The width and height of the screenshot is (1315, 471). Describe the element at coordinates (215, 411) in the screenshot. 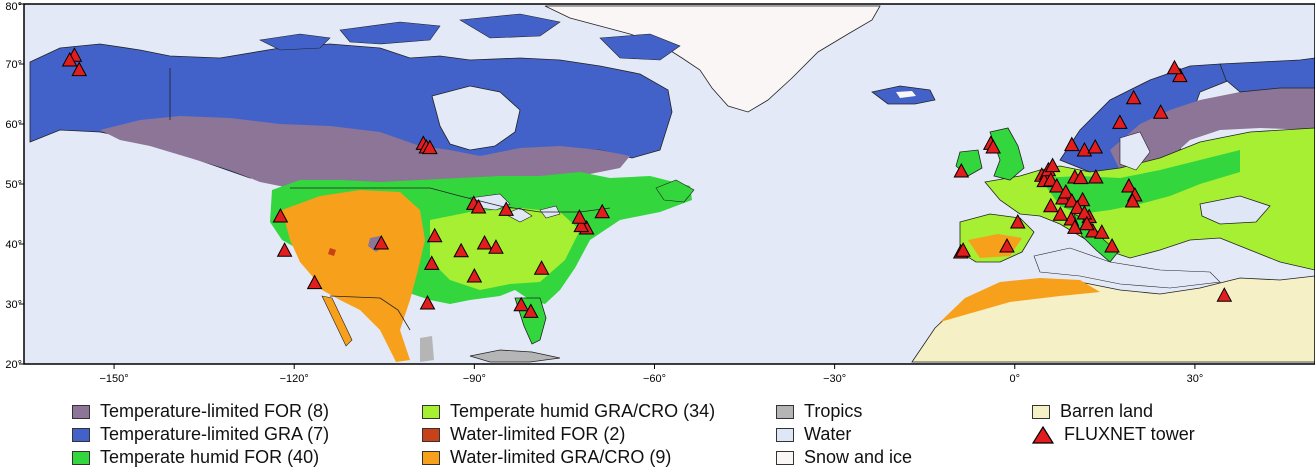

I see `legend-label: Temperature-limited FOR (8)` at that location.